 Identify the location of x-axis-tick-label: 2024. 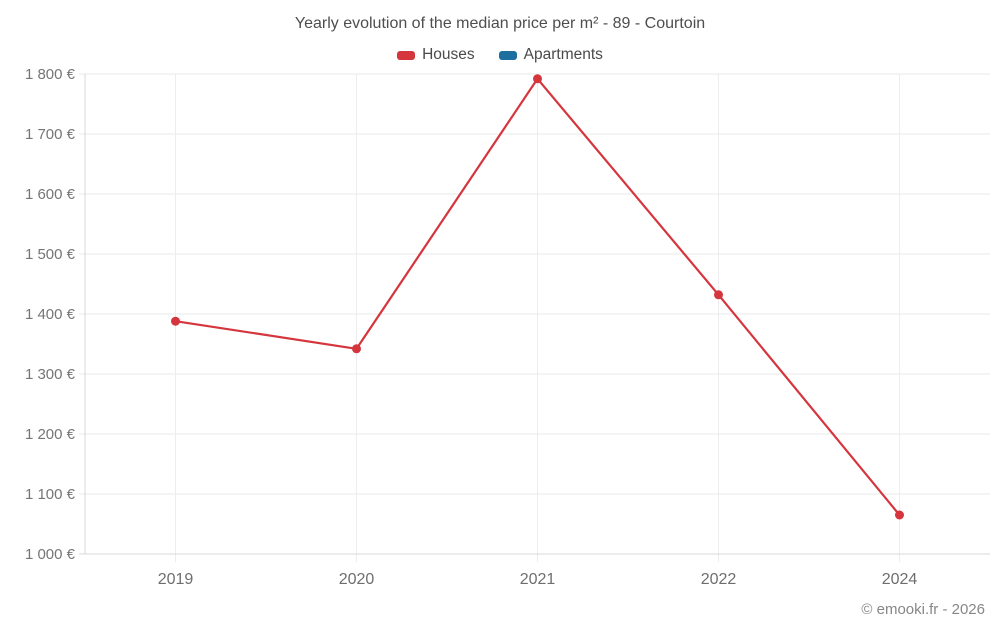
(900, 579).